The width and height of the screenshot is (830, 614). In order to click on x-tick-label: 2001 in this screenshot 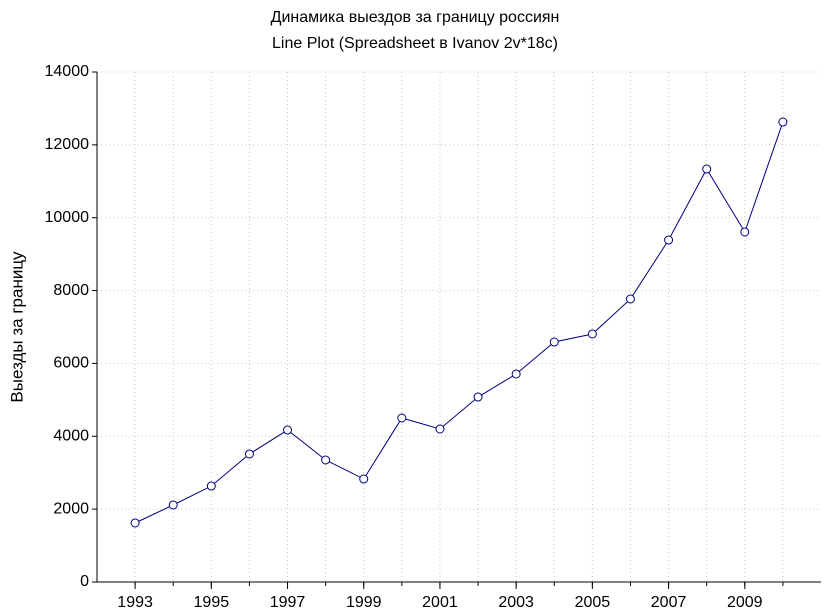, I will do `click(440, 602)`.